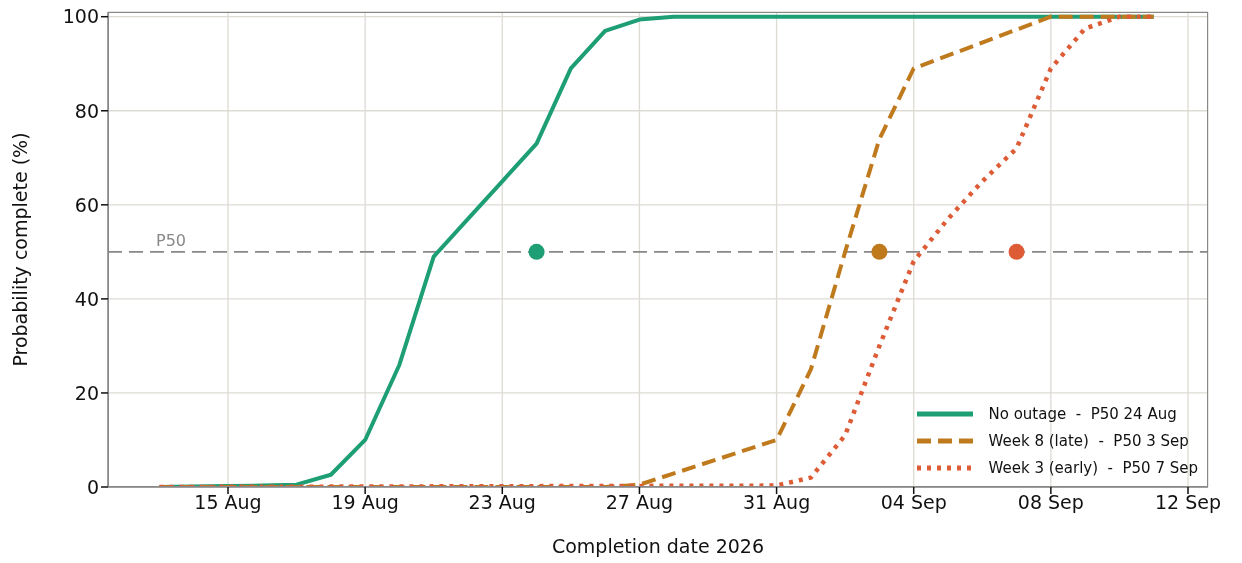  Describe the element at coordinates (1093, 467) in the screenshot. I see `legend-label: Week 3 (early) - P50 7 Sep` at that location.